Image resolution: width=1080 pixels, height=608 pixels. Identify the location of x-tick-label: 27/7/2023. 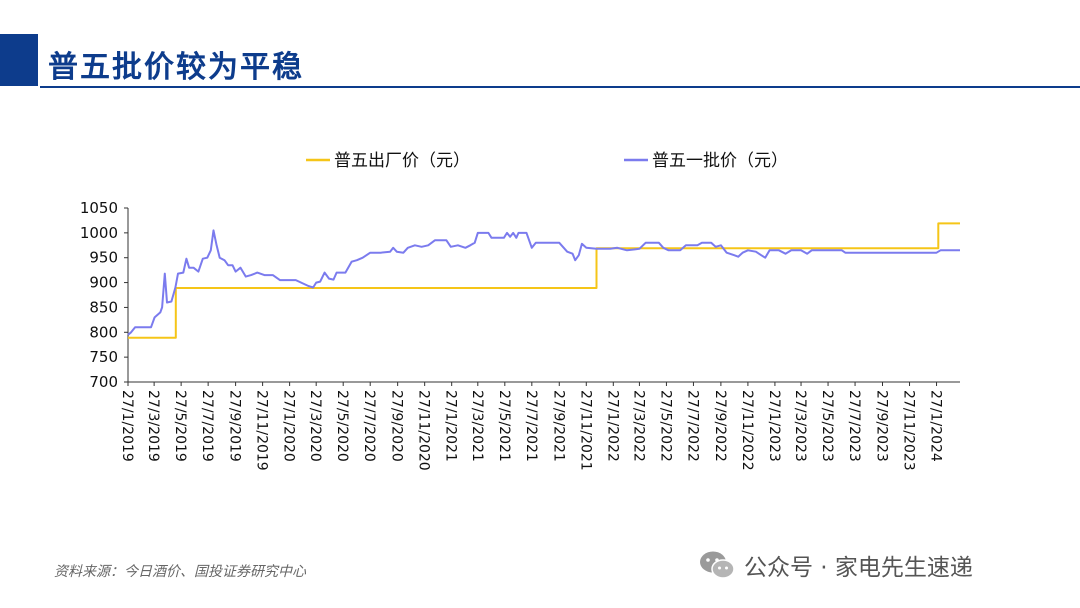
(854, 426).